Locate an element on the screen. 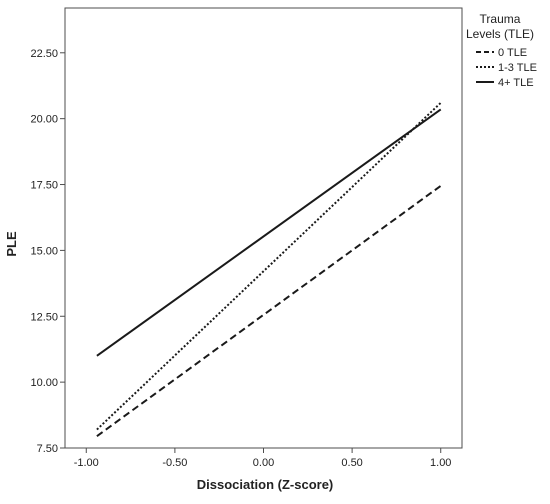 The image size is (550, 504). y-tick-label: 12.50 is located at coordinates (44, 317).